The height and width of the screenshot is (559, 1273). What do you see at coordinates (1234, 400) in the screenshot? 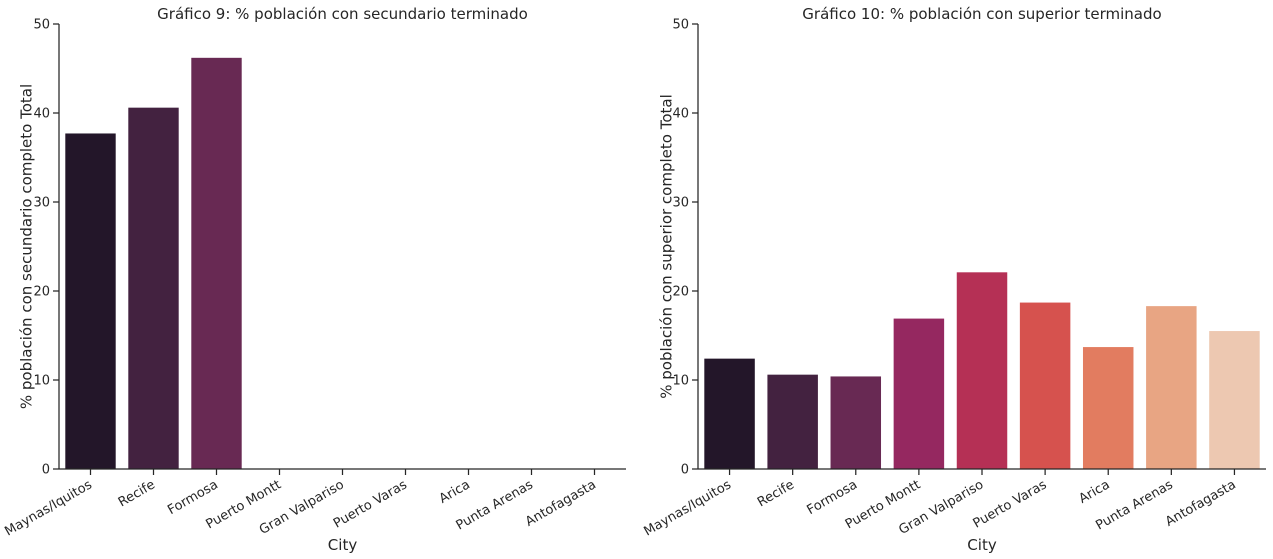
I see `bar-antofagasta` at bounding box center [1234, 400].